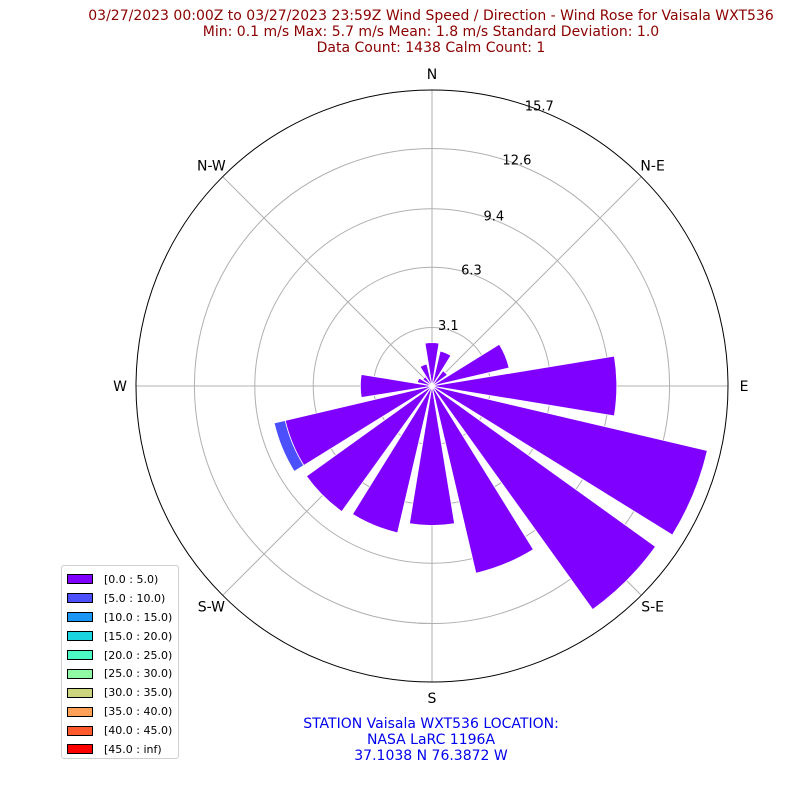 The height and width of the screenshot is (800, 800). What do you see at coordinates (539, 107) in the screenshot?
I see `radial-tick-label: 15.7` at bounding box center [539, 107].